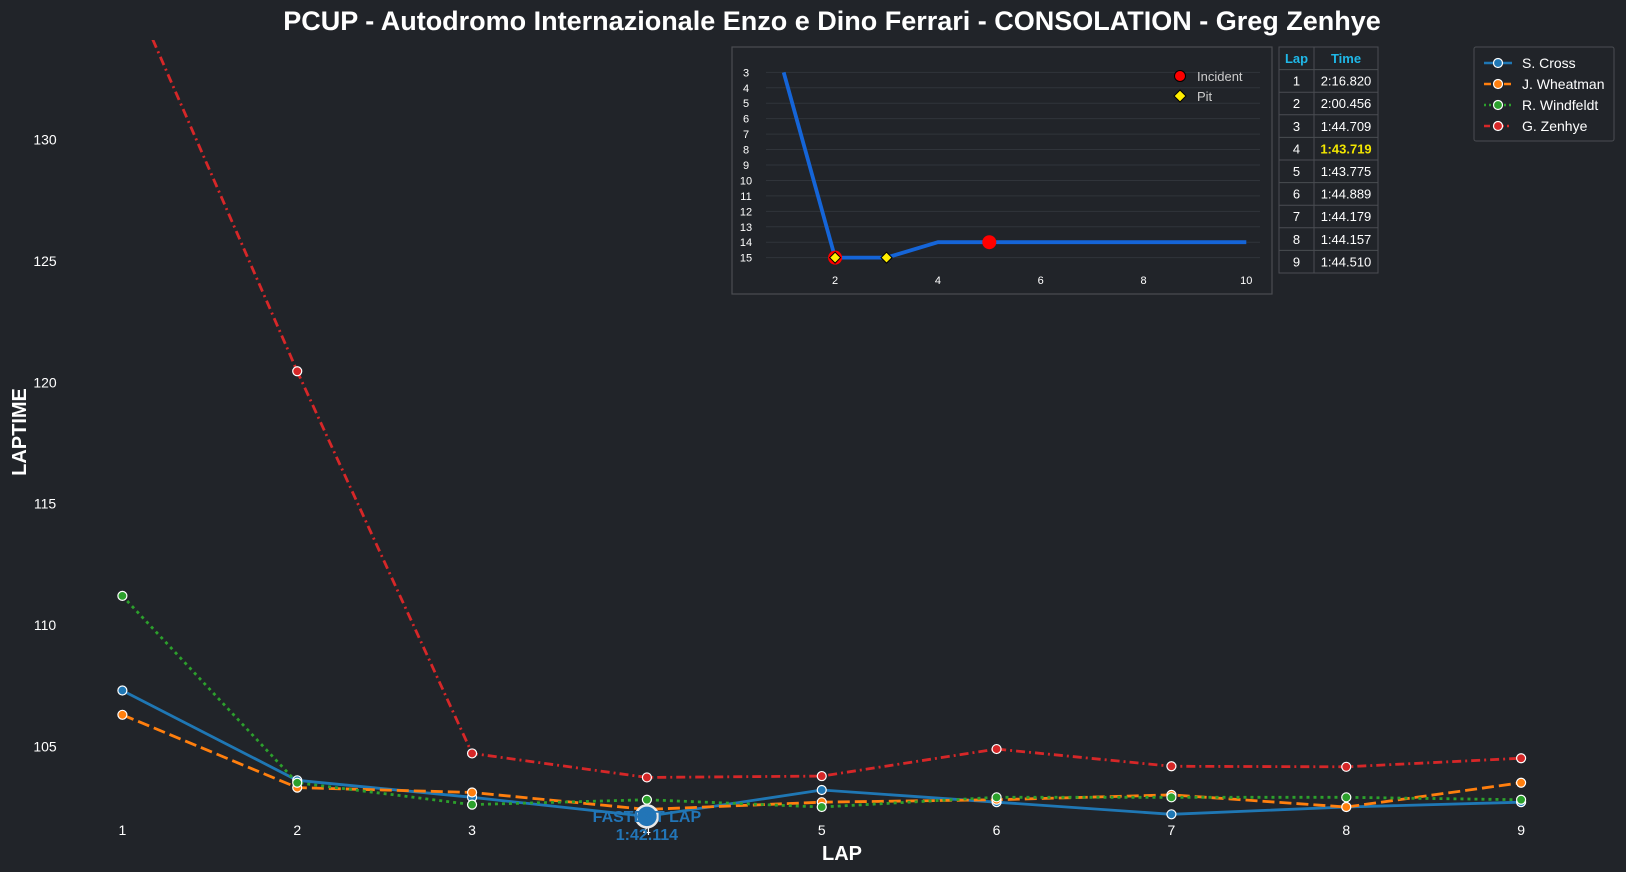 This screenshot has width=1626, height=872. What do you see at coordinates (746, 104) in the screenshot?
I see `inset-y-tick-label: 5` at bounding box center [746, 104].